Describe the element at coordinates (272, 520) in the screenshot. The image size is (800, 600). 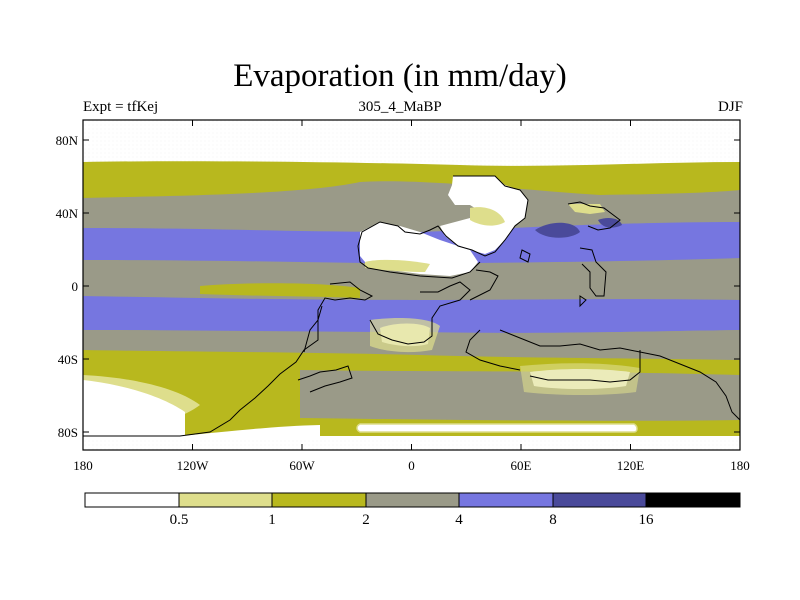
I see `colorbar-label: 1` at that location.